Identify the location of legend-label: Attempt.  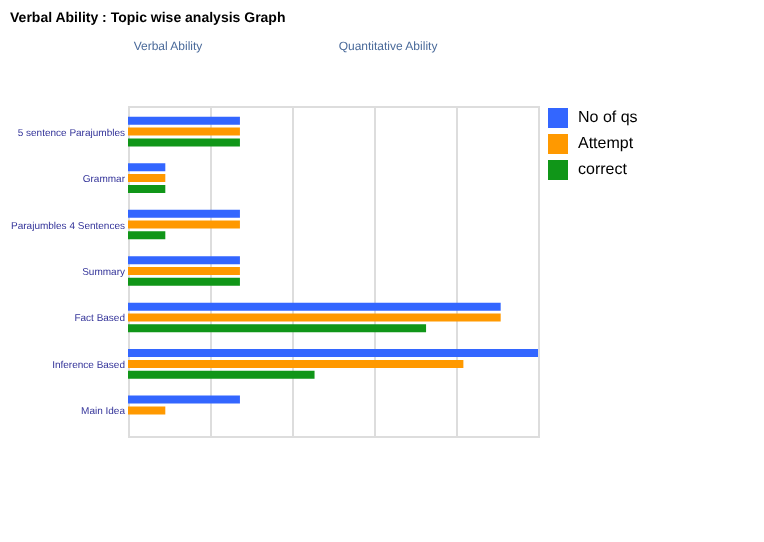
(606, 143).